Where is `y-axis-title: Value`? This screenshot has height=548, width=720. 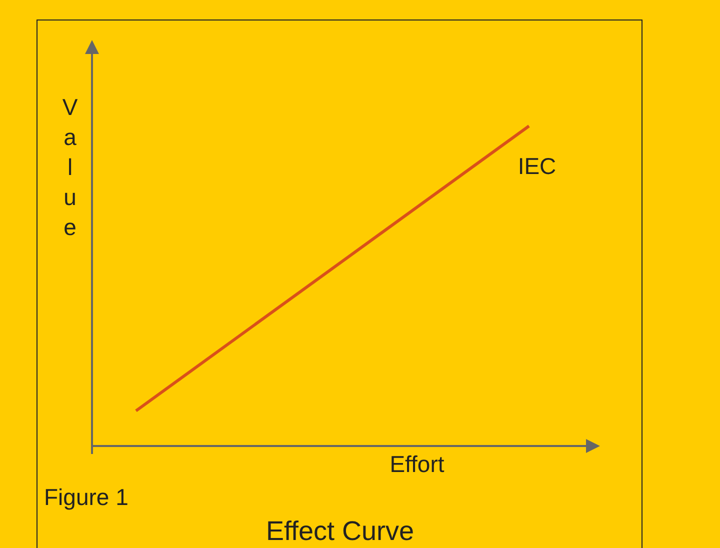 y-axis-title: Value is located at coordinates (70, 167).